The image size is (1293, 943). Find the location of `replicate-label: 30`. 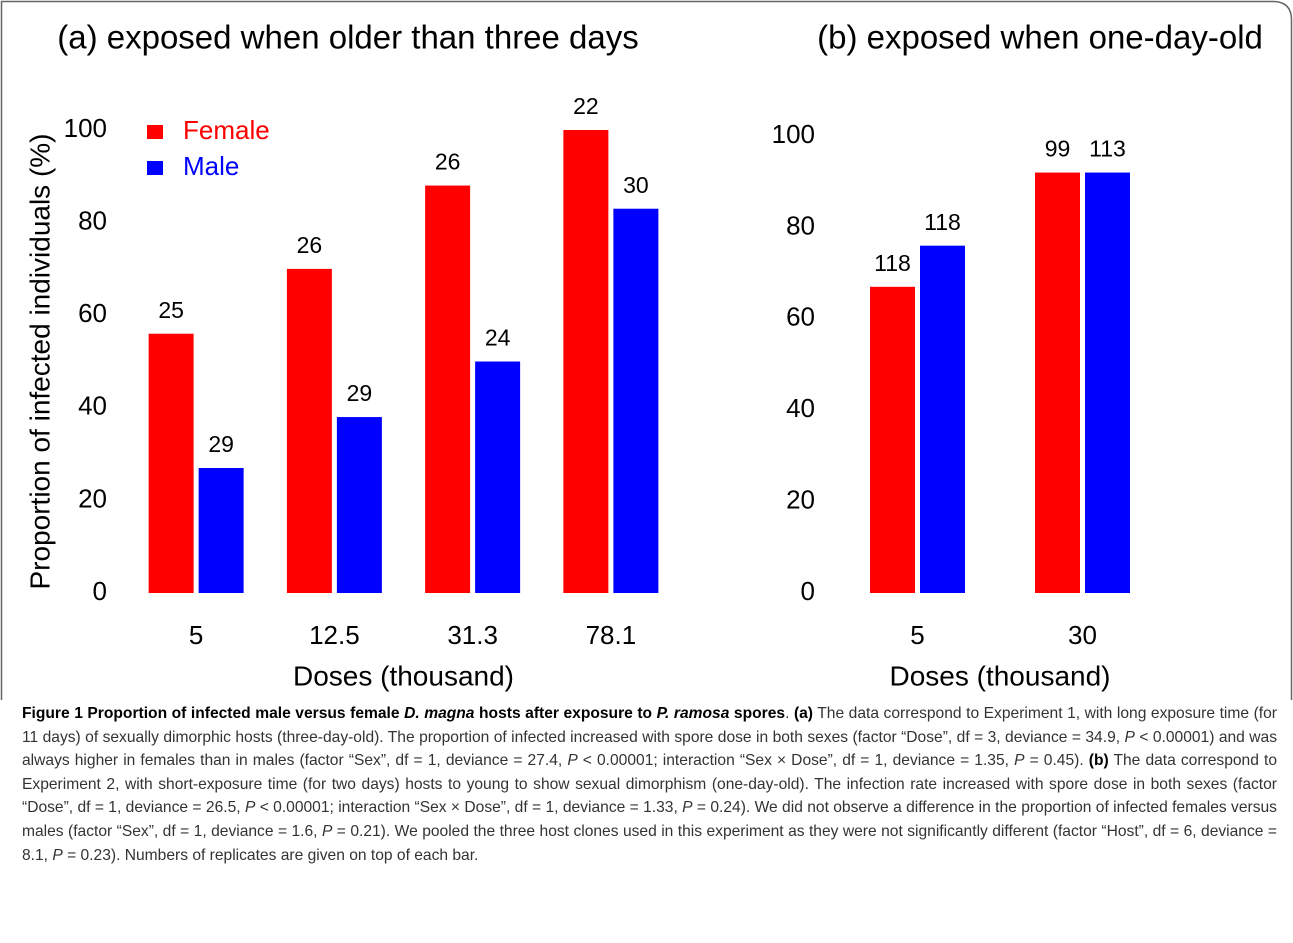

replicate-label: 30 is located at coordinates (636, 185).